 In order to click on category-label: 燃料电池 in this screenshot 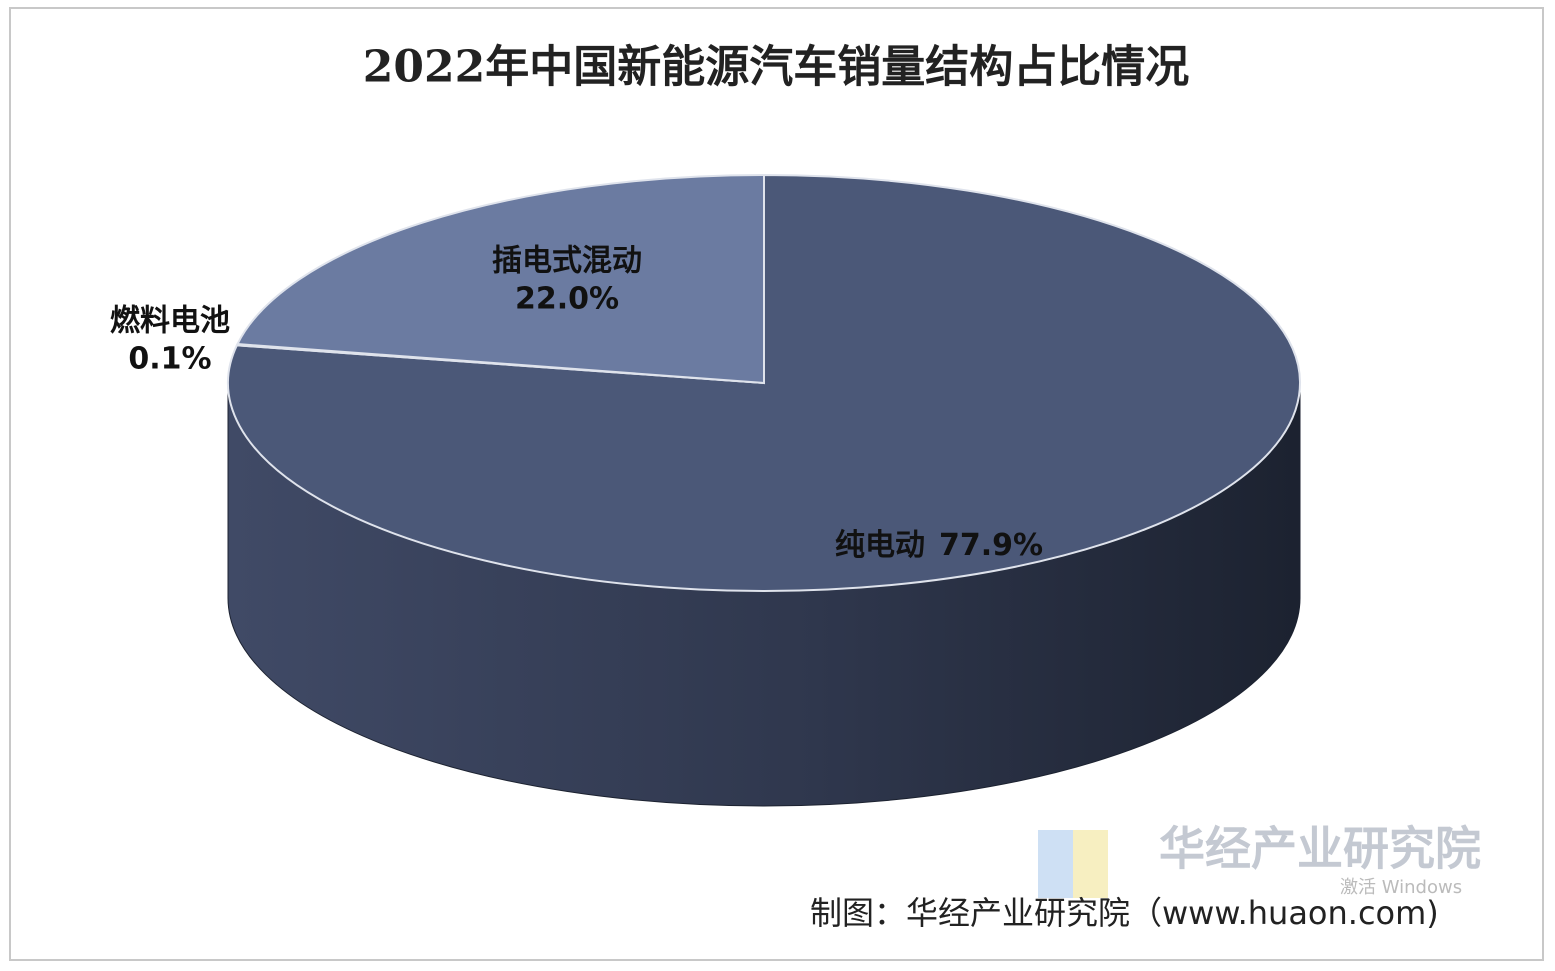, I will do `click(170, 321)`.